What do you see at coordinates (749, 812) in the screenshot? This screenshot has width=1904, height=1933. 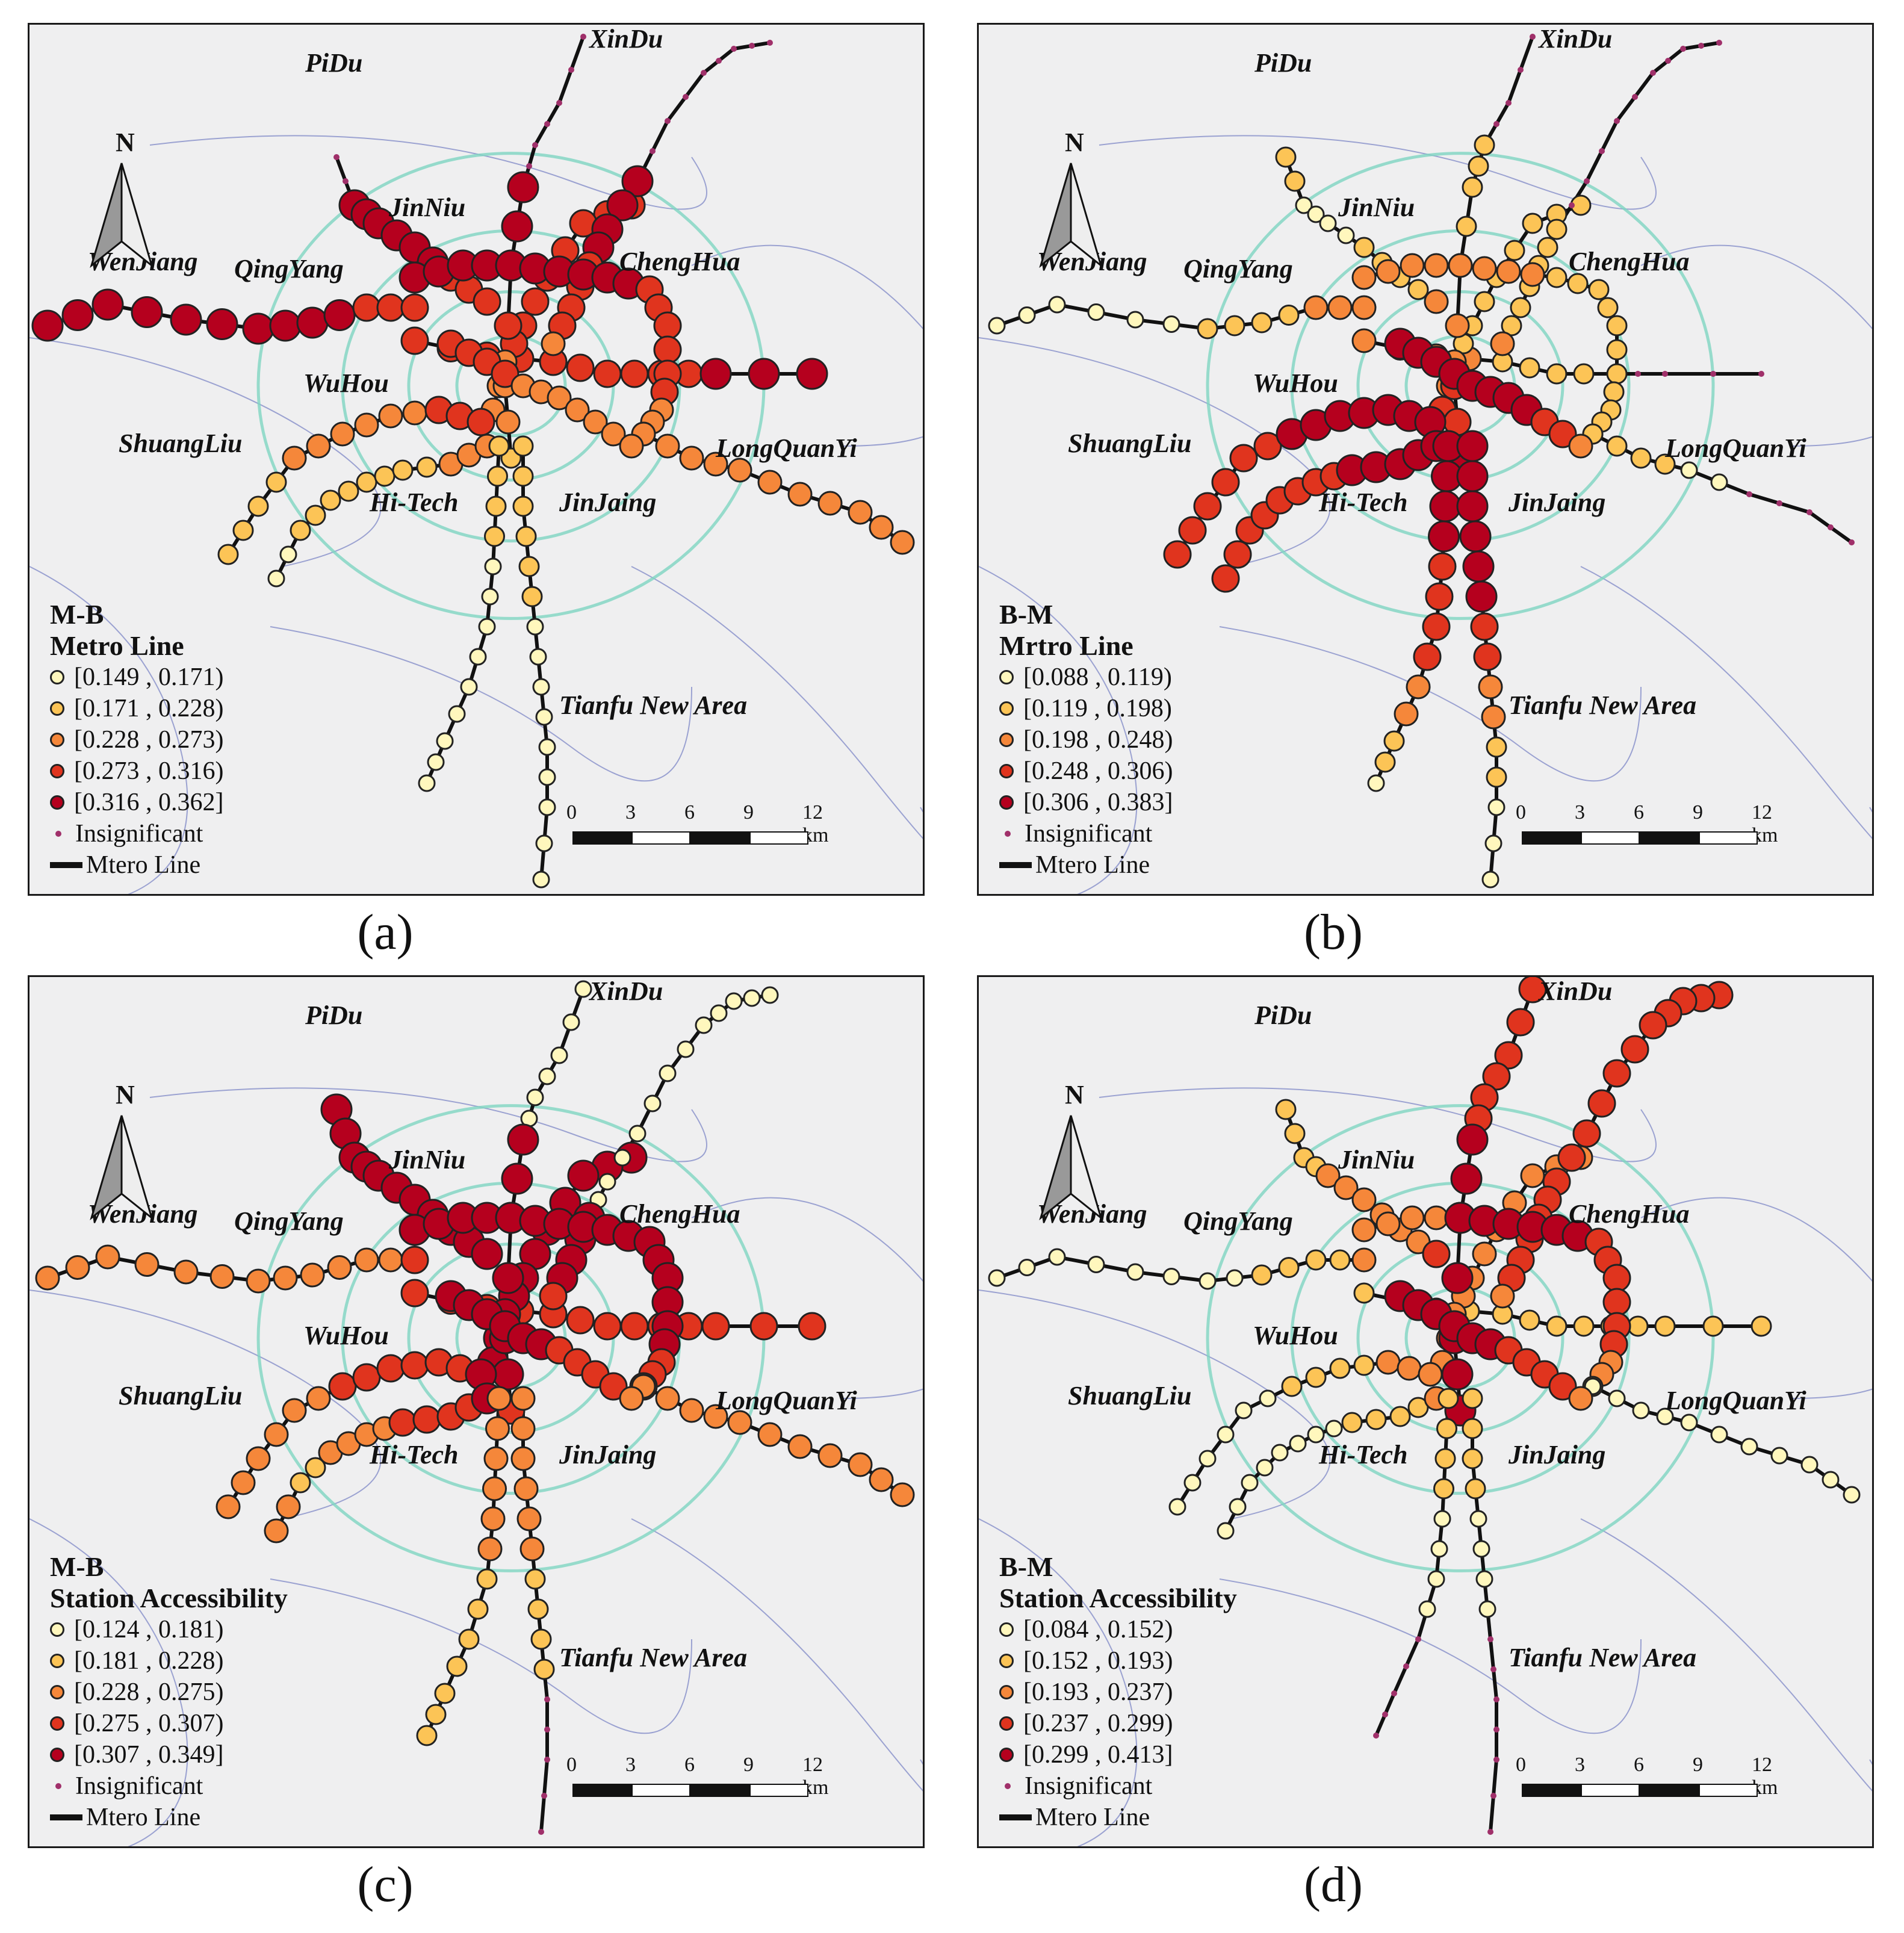 I see `scale-tick-label: 9` at bounding box center [749, 812].